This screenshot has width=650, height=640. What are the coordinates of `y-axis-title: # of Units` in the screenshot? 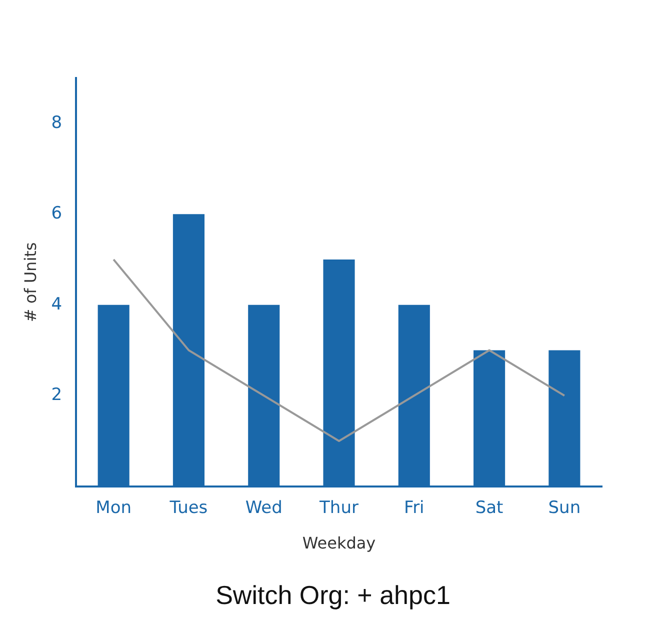 It's located at (30, 282).